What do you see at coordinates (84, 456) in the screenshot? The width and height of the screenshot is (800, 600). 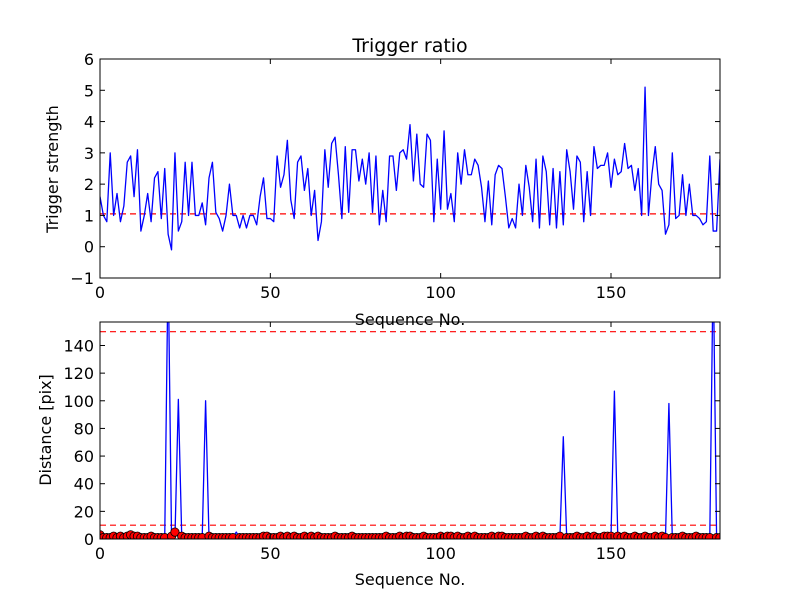 I see `y-tick-label: 60` at bounding box center [84, 456].